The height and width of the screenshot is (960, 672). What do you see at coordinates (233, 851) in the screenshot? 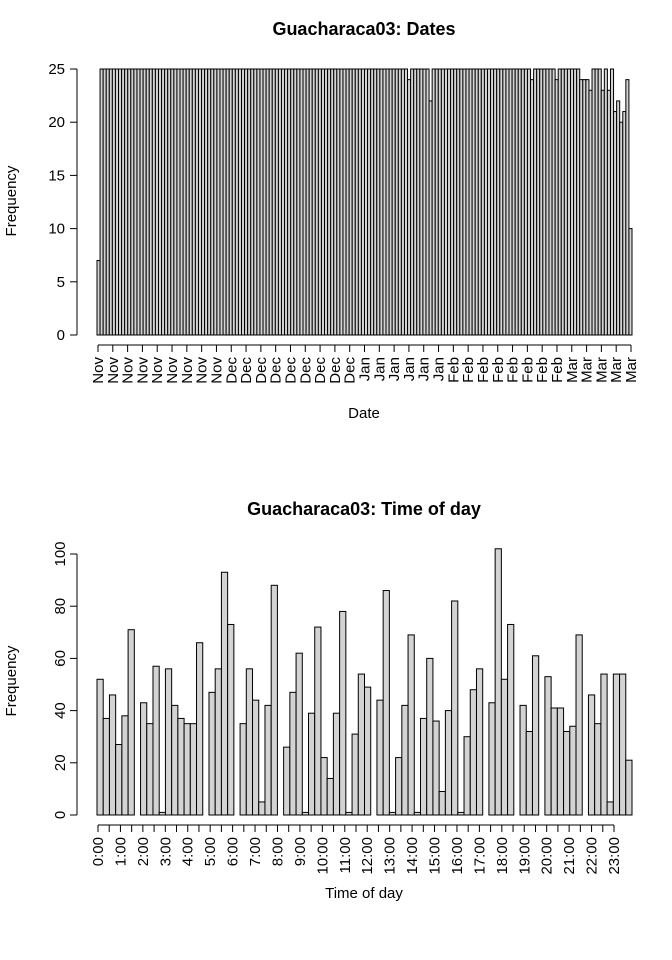
I see `p2-x-tick-label: 6:00` at bounding box center [233, 851].